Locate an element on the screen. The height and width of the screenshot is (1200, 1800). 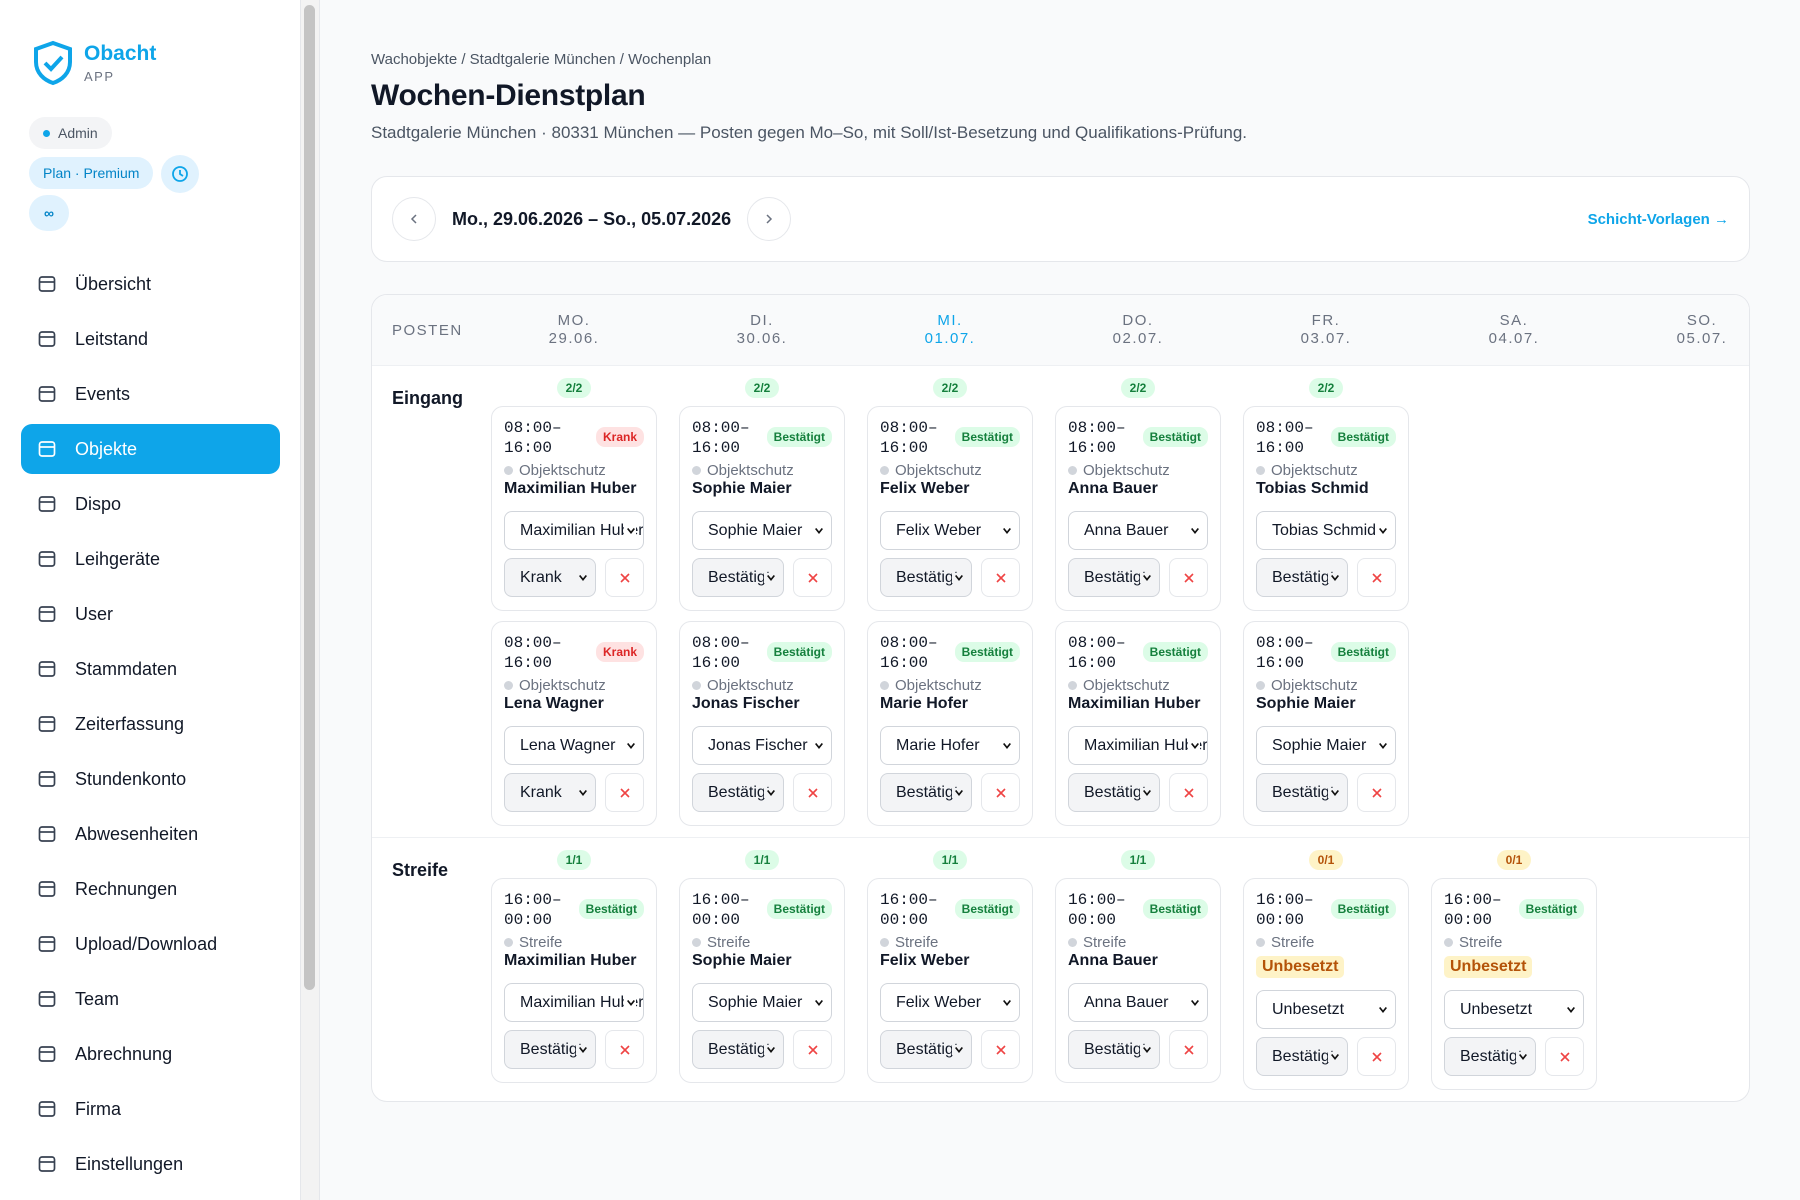
assigned-person: Tobias Schmid is located at coordinates (1312, 488).